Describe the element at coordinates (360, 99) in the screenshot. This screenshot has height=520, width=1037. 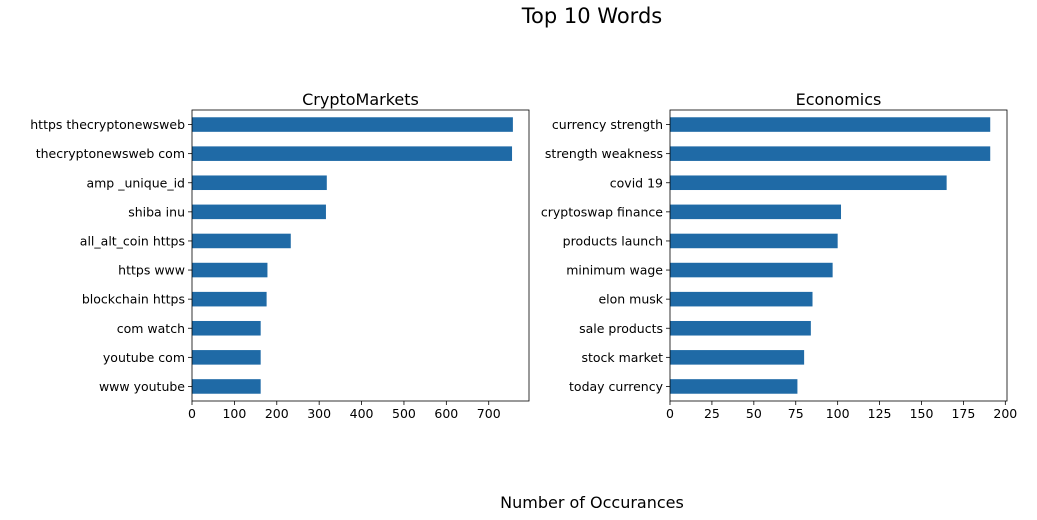
I see `subplot-title-cryptomarkets: CryptoMarkets` at that location.